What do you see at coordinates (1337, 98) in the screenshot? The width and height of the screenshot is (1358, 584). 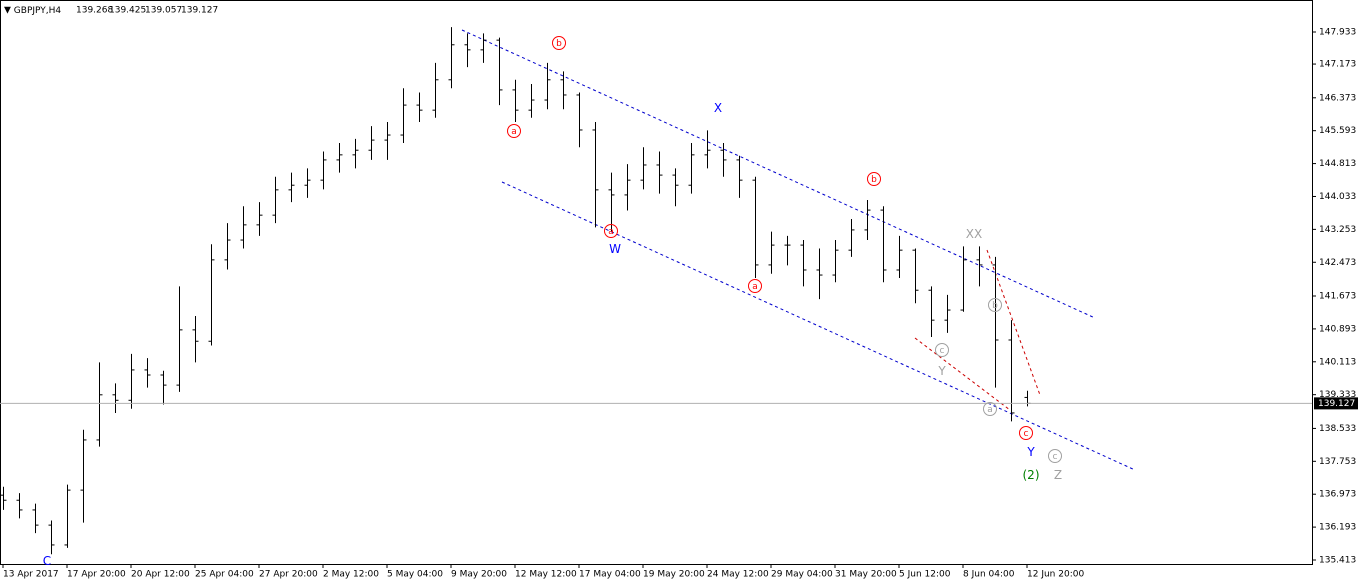 I see `y-tick-label: 146.373` at bounding box center [1337, 98].